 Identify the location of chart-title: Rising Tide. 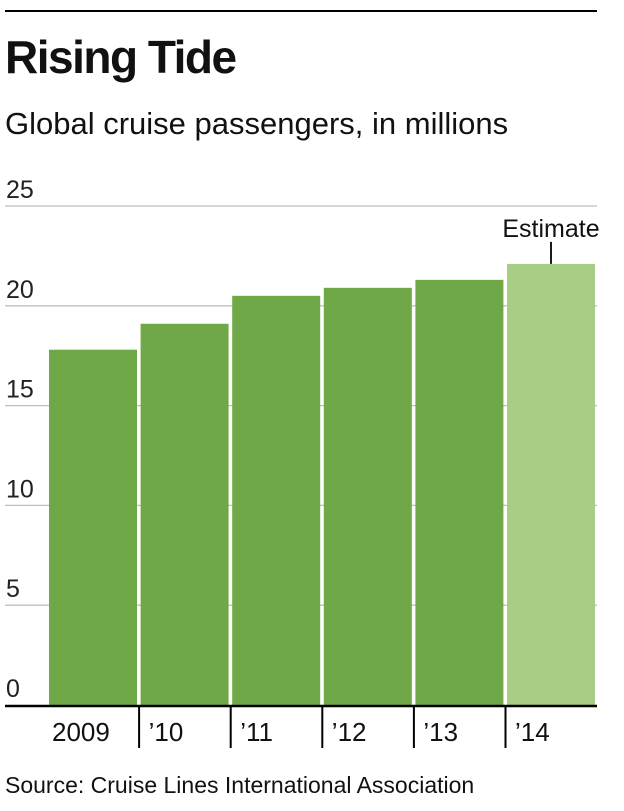
(121, 57).